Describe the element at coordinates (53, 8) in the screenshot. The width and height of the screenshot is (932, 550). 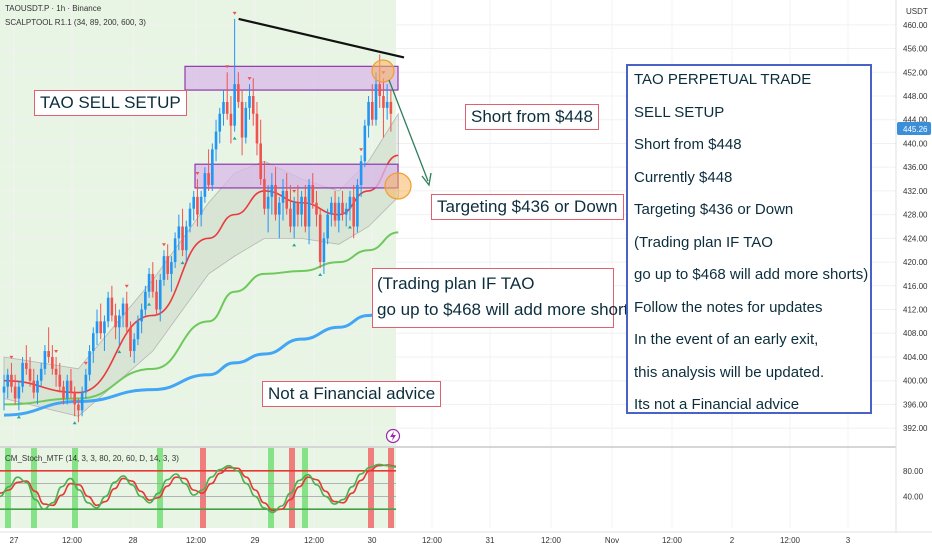
I see `symbol-title: TAOUSDT.P · 1h · Binance` at that location.